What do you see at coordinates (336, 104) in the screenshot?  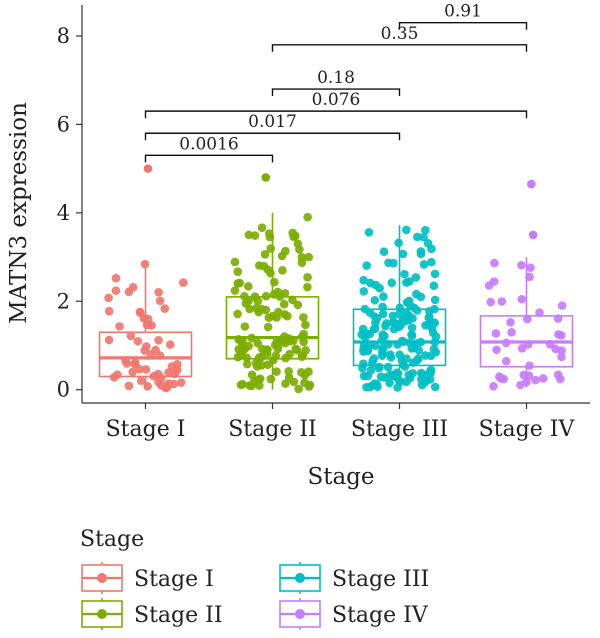 I see `comparison-Stage-I-Stage-IV: 0.076` at bounding box center [336, 104].